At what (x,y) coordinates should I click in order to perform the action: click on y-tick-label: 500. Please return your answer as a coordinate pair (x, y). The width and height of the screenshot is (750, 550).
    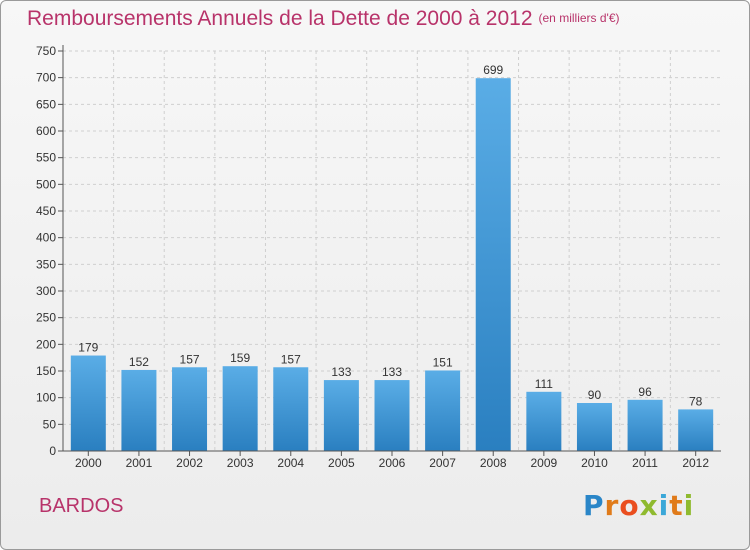
    Looking at the image, I should click on (46, 184).